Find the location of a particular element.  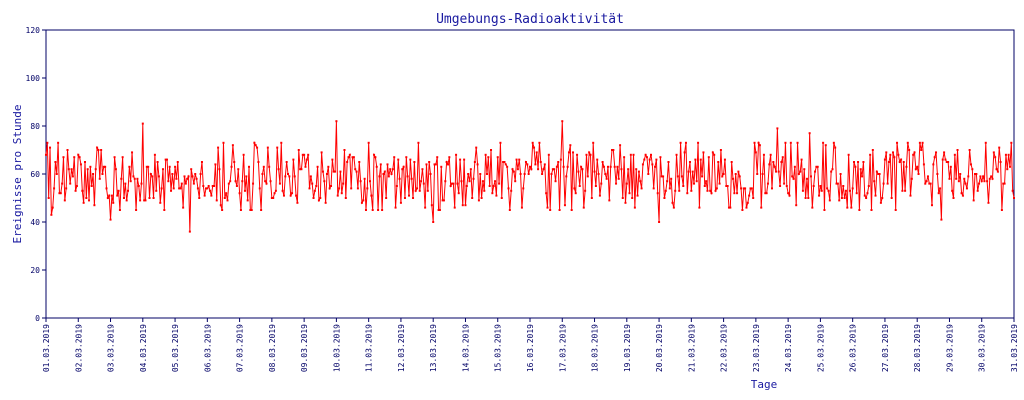

x-tick-label: 20.03.2019 is located at coordinates (659, 348).